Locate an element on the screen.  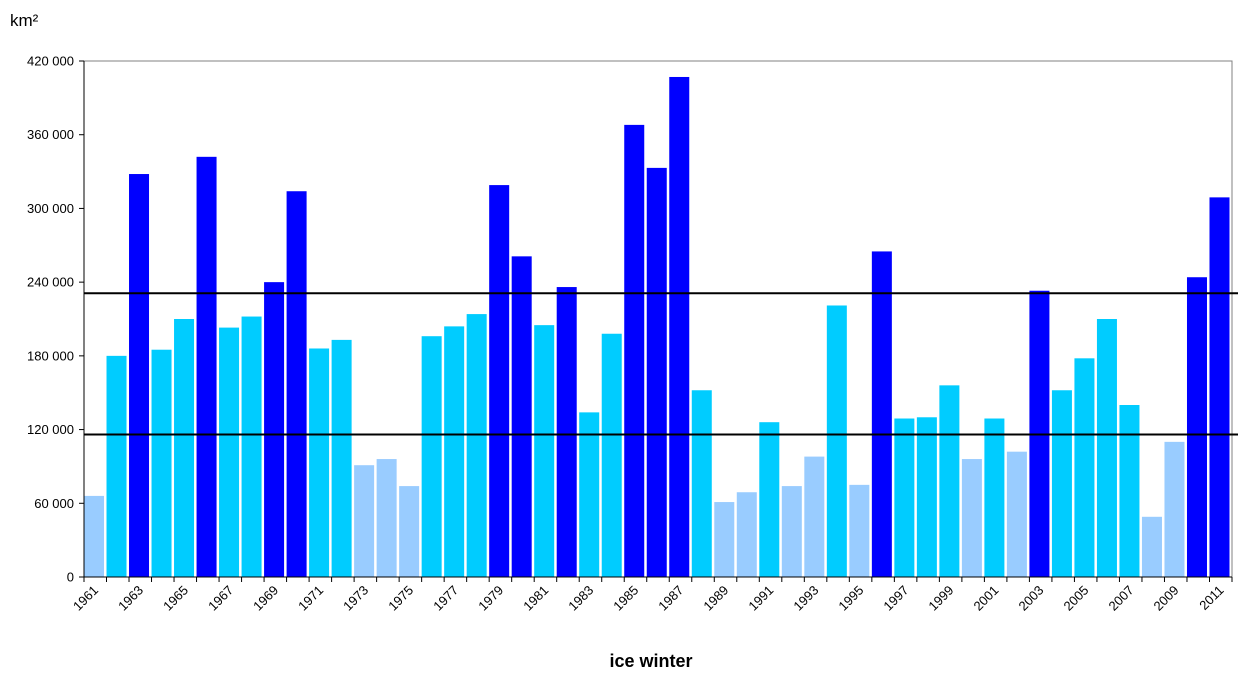
bar-1982 is located at coordinates (566, 432).